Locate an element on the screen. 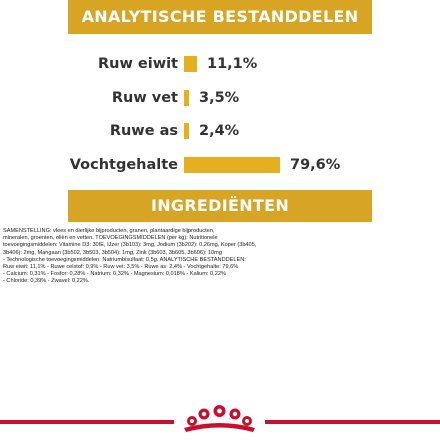  footer-divider-left is located at coordinates (87, 422).